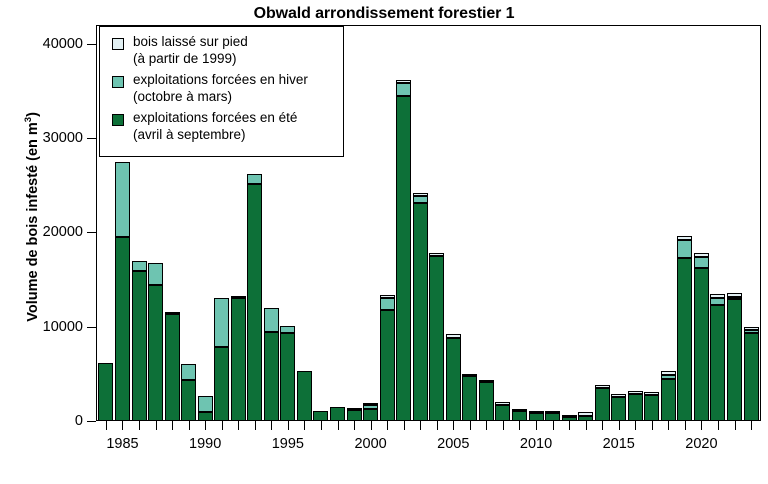 The width and height of the screenshot is (768, 484). What do you see at coordinates (190, 50) in the screenshot?
I see `legend-label-standing: bois laissé sur pied (à partir de 1999)` at bounding box center [190, 50].